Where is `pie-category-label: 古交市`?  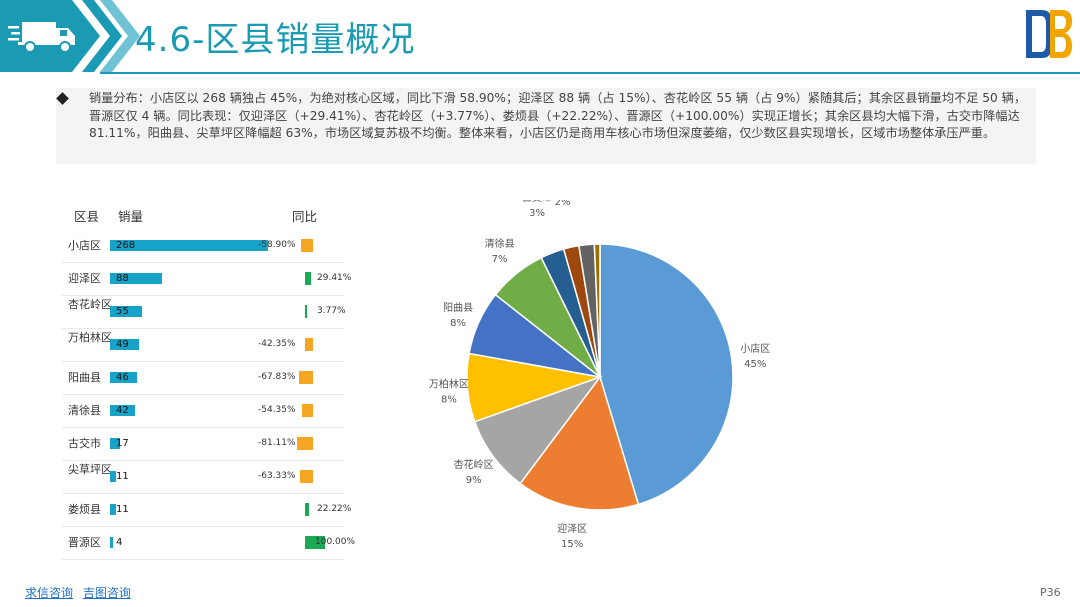
pie-category-label: 古交市 is located at coordinates (537, 202).